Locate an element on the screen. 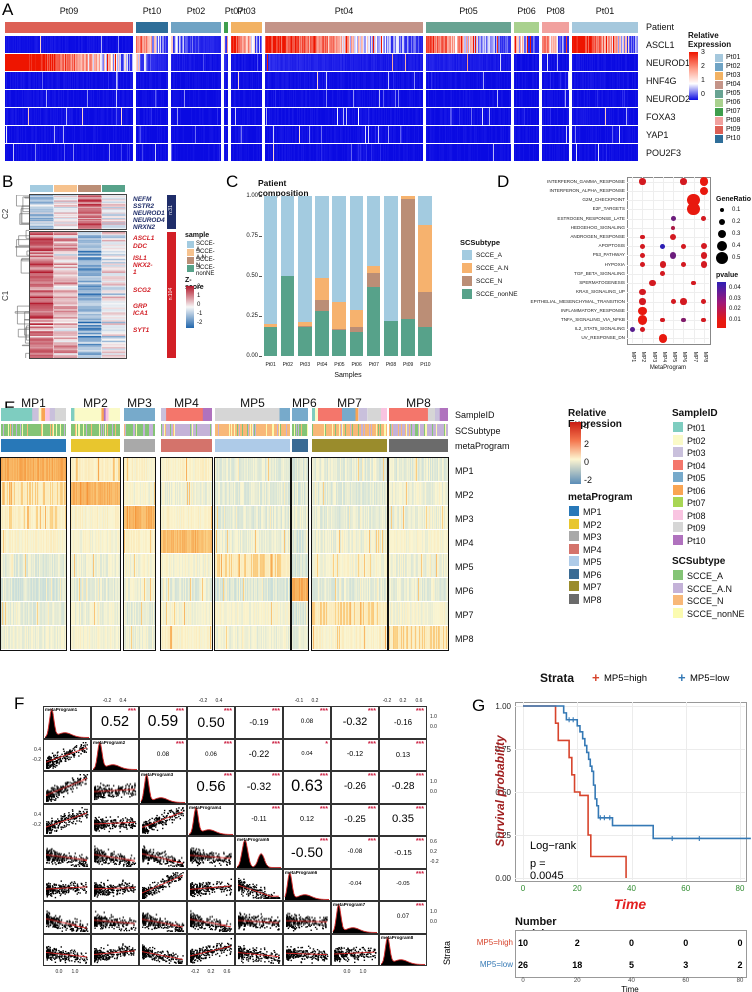 Image resolution: width=752 pixels, height=992 pixels. x-tick-label: Pt05 is located at coordinates (339, 365).